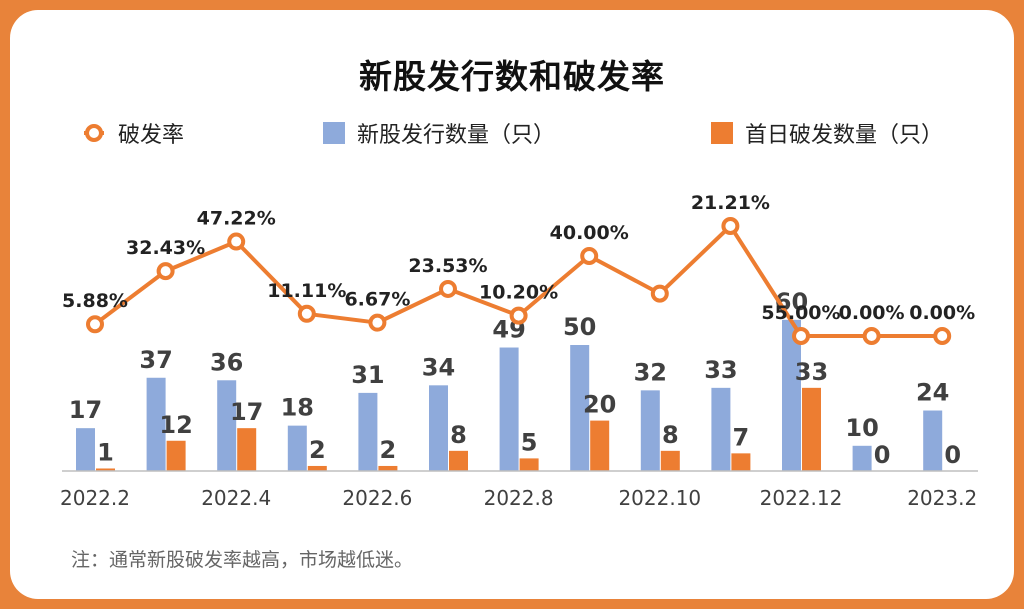  Describe the element at coordinates (447, 266) in the screenshot. I see `rate-label: 23.53%` at that location.